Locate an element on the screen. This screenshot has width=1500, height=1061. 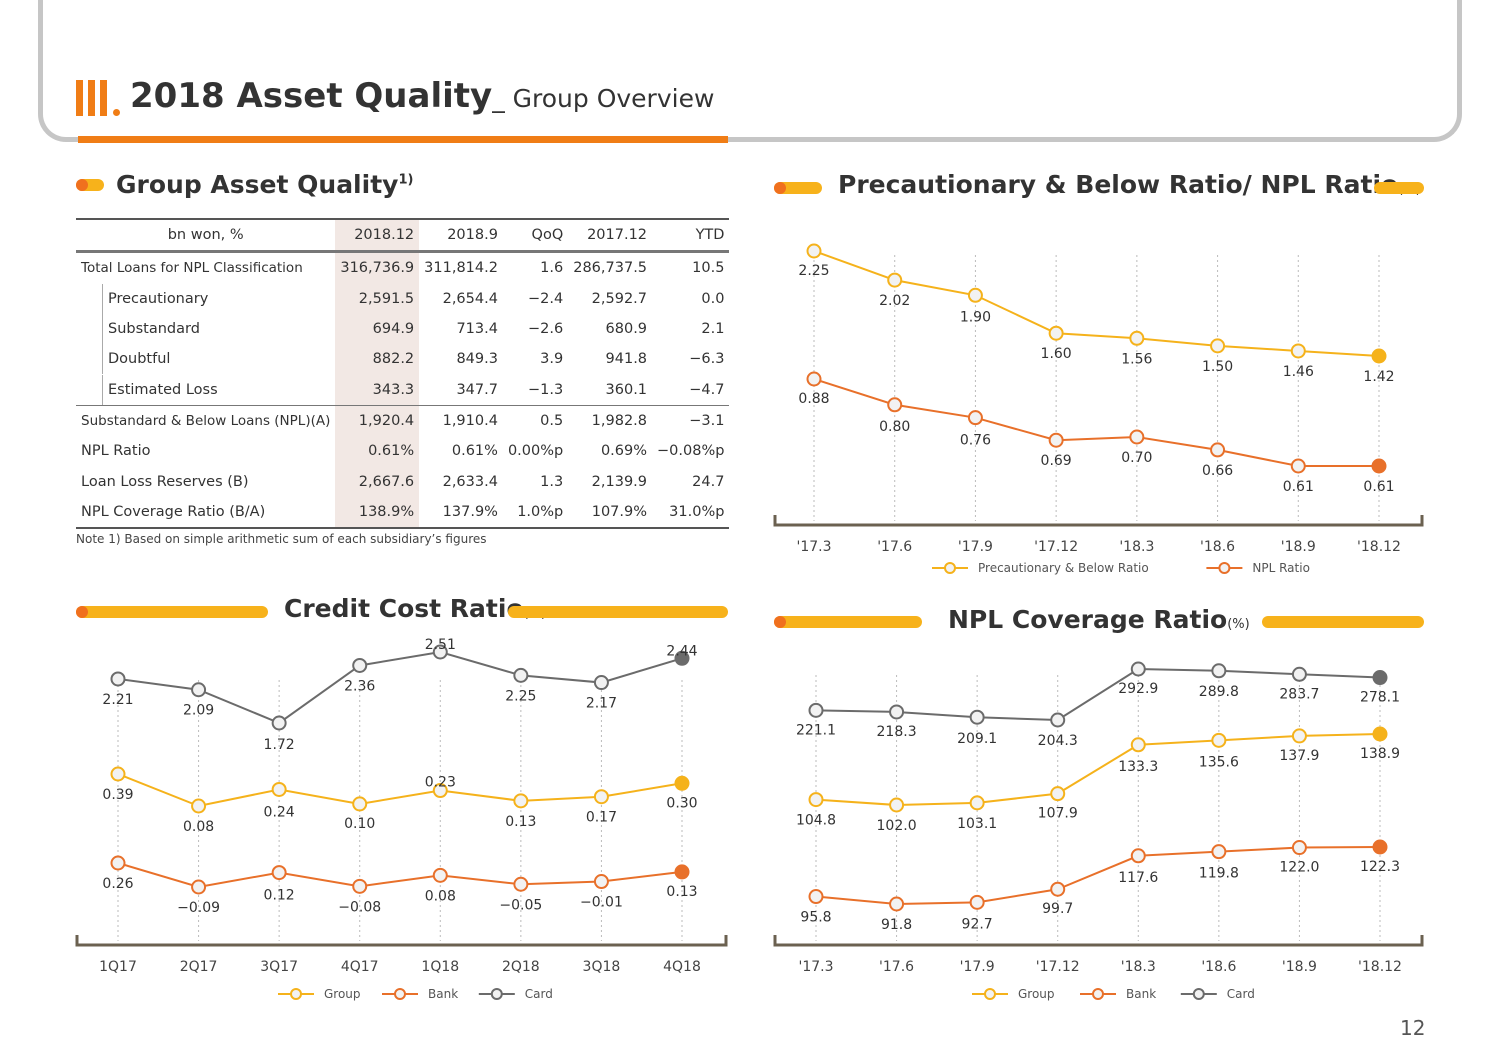
data-label: 0.30 is located at coordinates (681, 803).